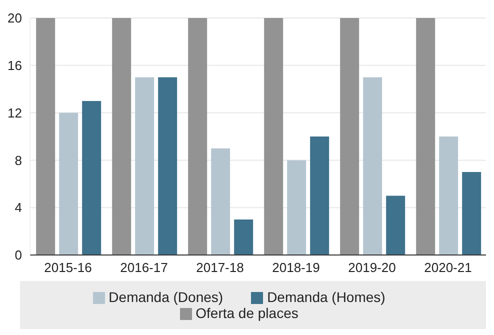 The width and height of the screenshot is (494, 335). I want to click on legend-label: Oferta de places, so click(247, 313).